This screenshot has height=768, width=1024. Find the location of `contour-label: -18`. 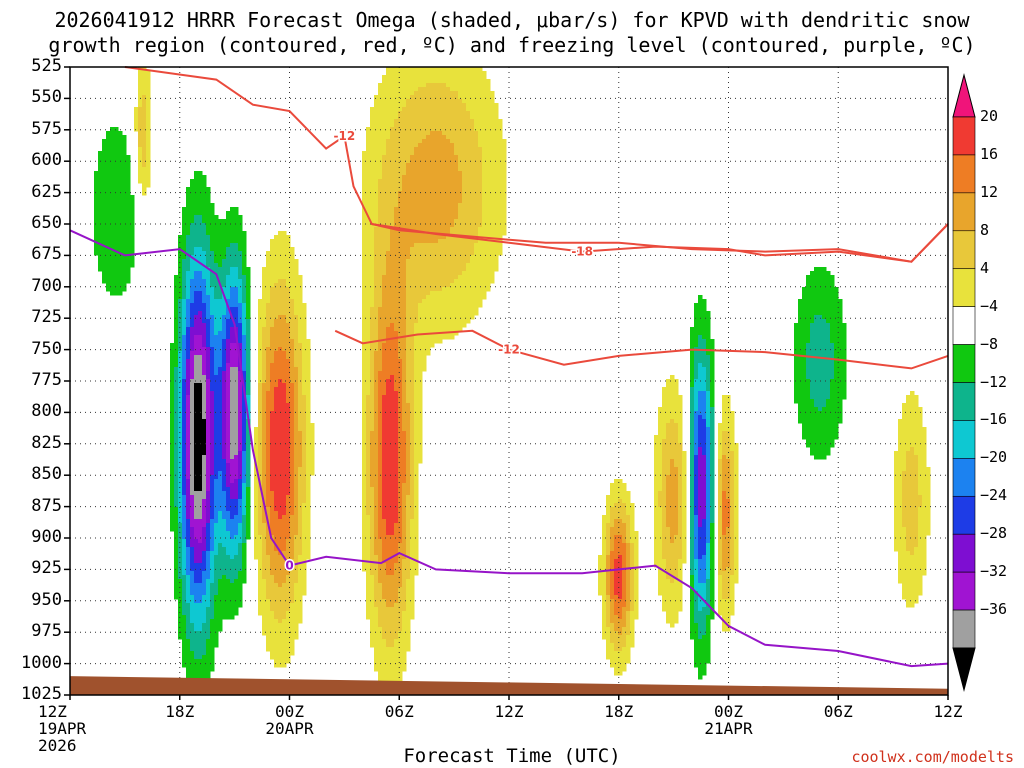

contour-label: -18 is located at coordinates (582, 252).